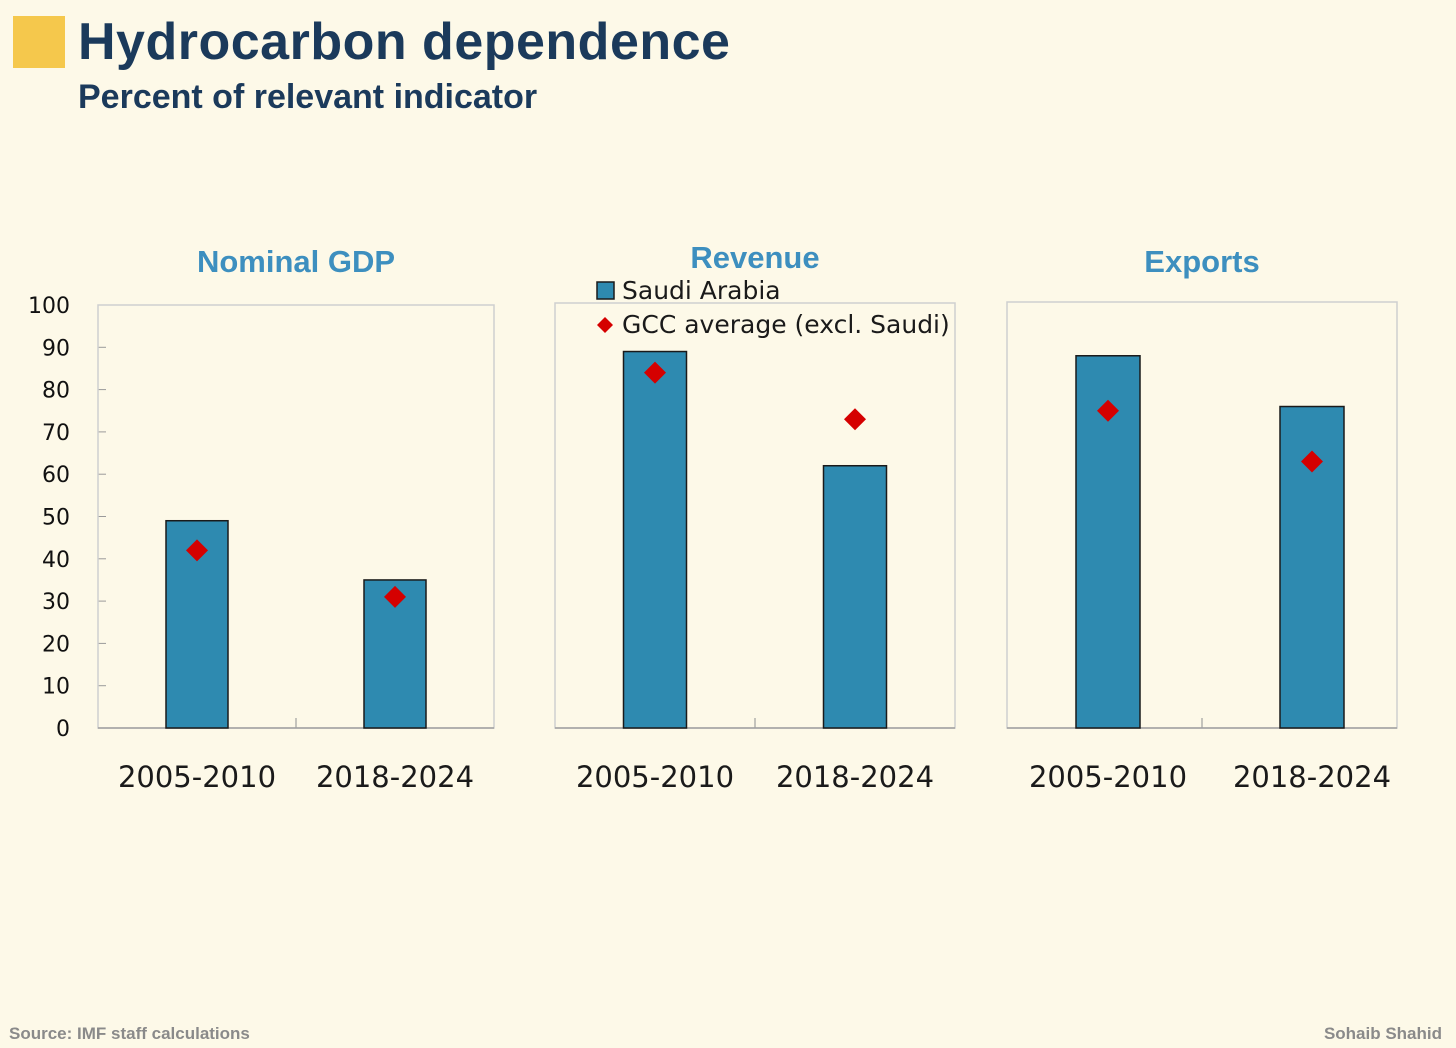 This screenshot has width=1456, height=1048. Describe the element at coordinates (56, 602) in the screenshot. I see `y-tick-label: 30` at that location.